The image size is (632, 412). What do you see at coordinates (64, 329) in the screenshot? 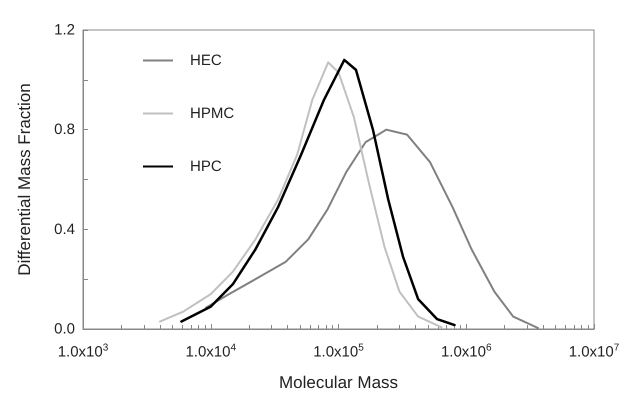
I see `y-tick-label: 0.0` at bounding box center [64, 329].